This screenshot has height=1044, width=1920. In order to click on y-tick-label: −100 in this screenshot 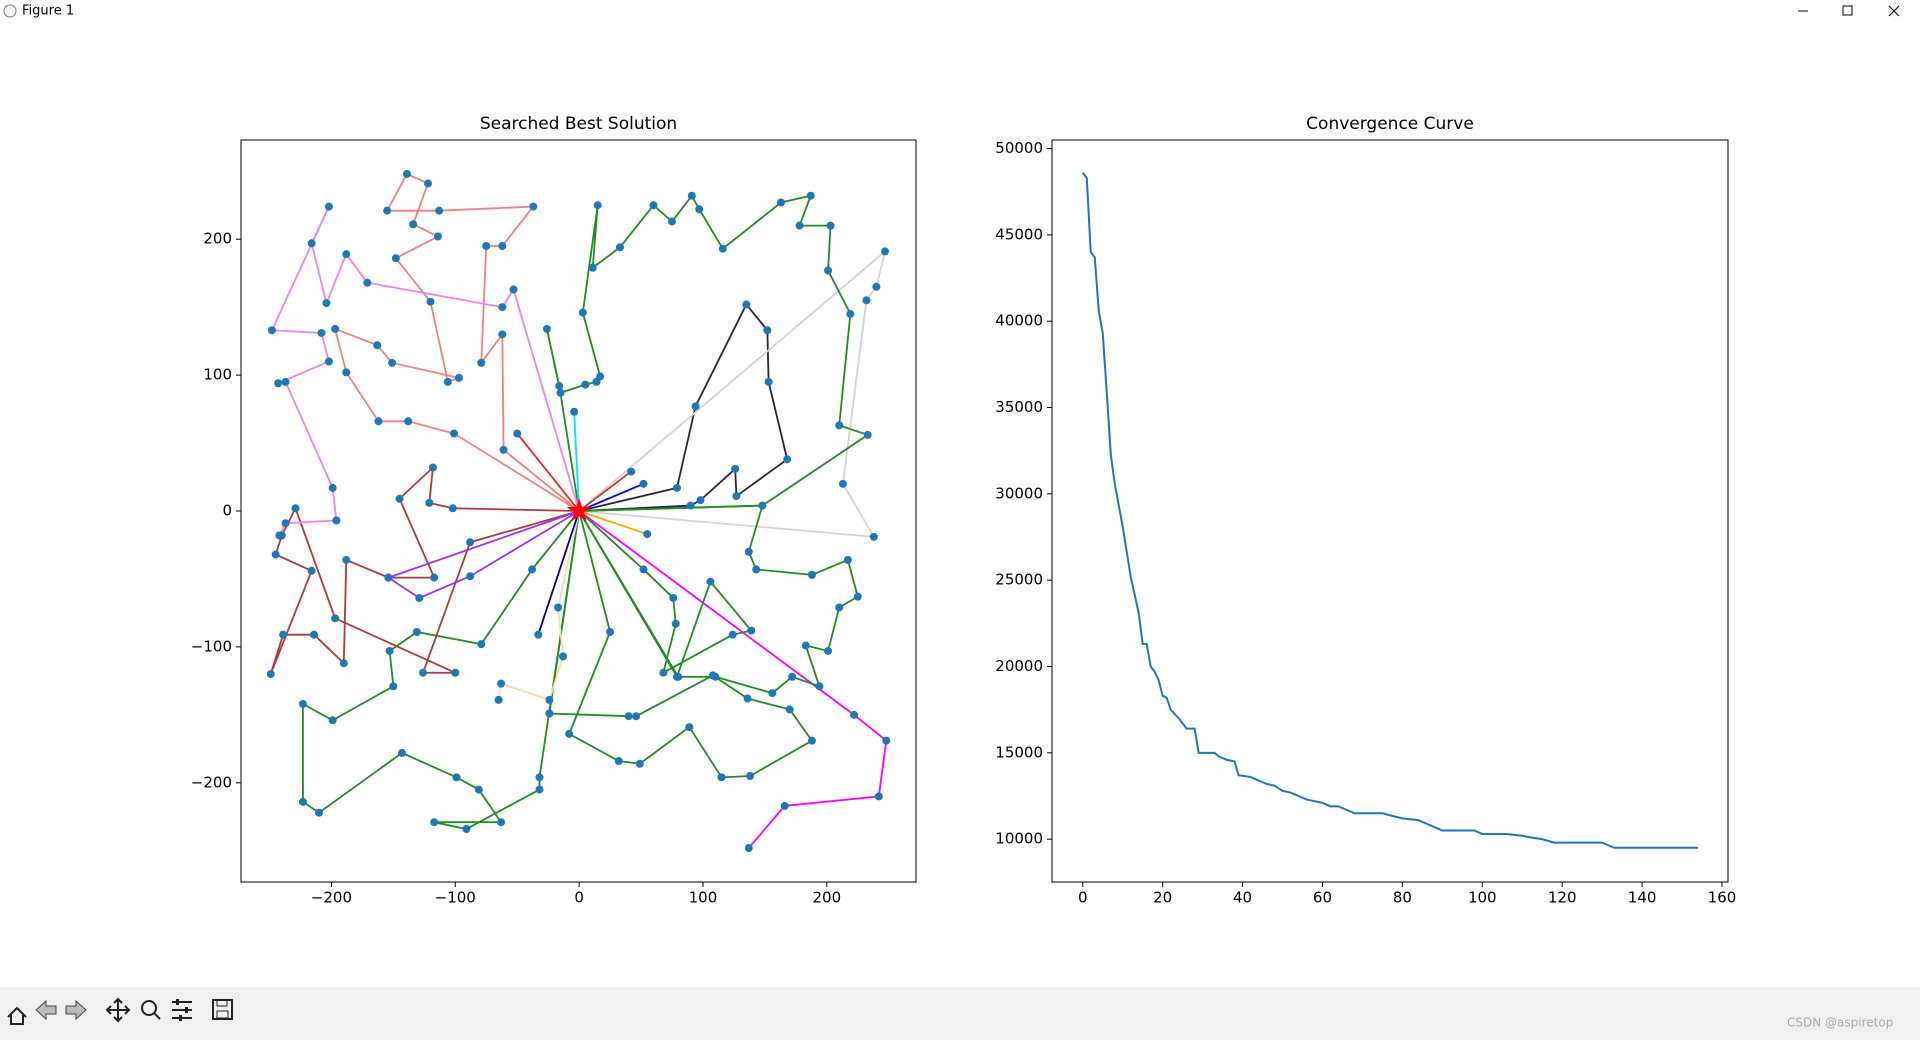, I will do `click(211, 646)`.